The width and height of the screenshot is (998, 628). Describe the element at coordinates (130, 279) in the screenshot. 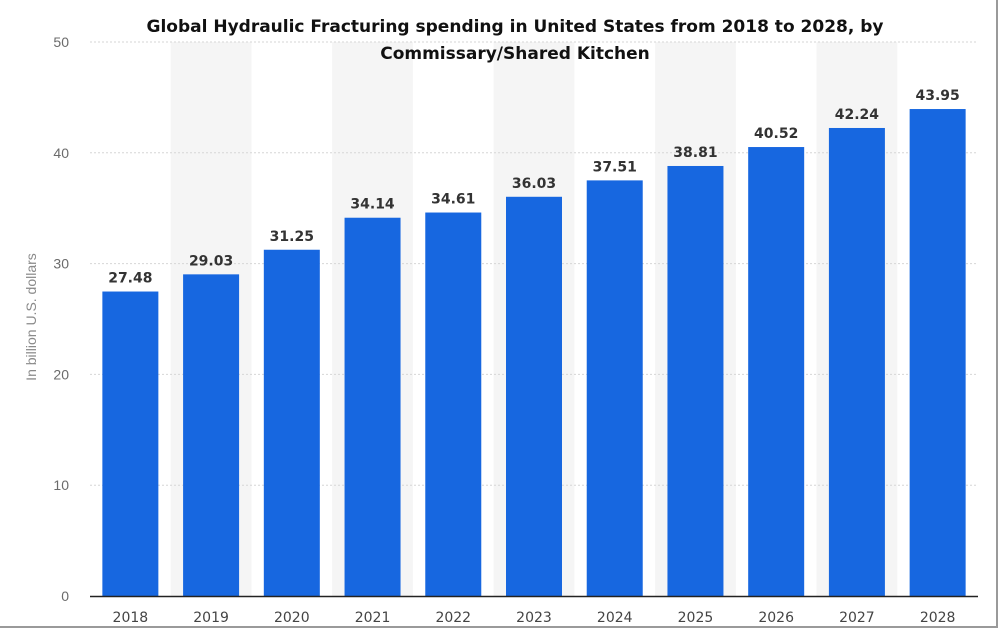

I see `data-label-2018: 27.48` at that location.